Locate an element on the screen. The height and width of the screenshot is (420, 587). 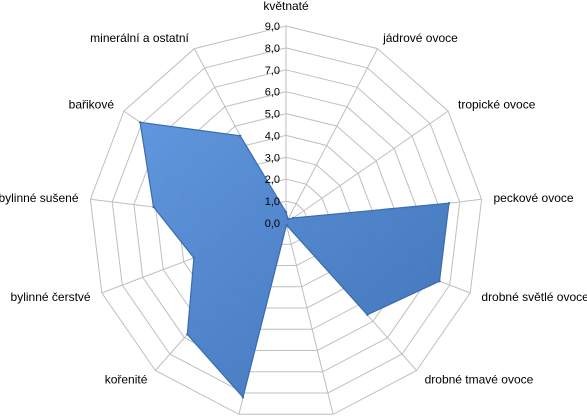
tick-label: 8,0 is located at coordinates (272, 49).